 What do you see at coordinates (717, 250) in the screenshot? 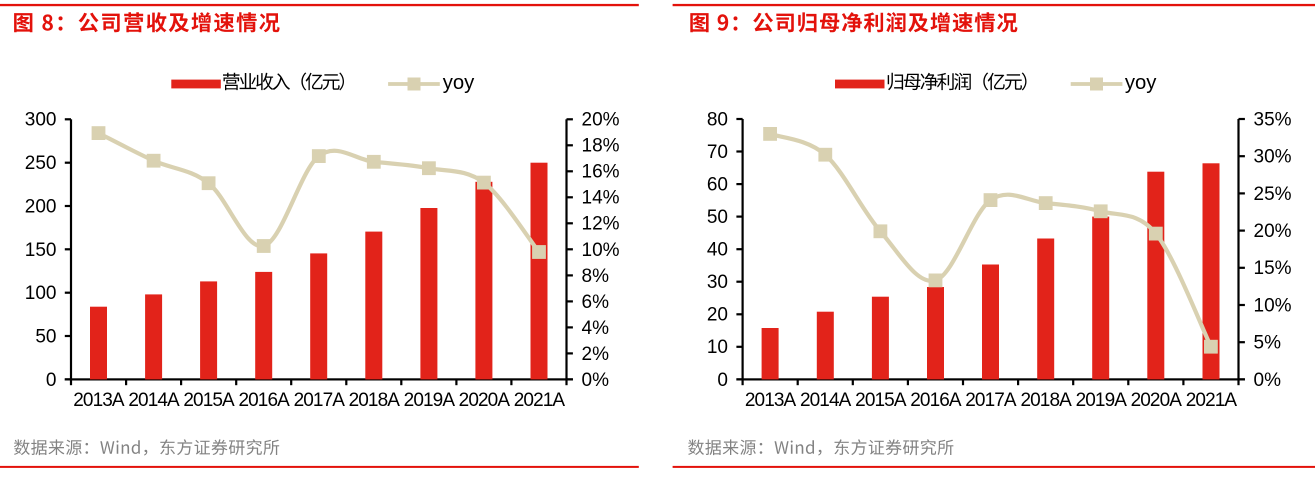
I see `svg-text: 40` at bounding box center [717, 250].